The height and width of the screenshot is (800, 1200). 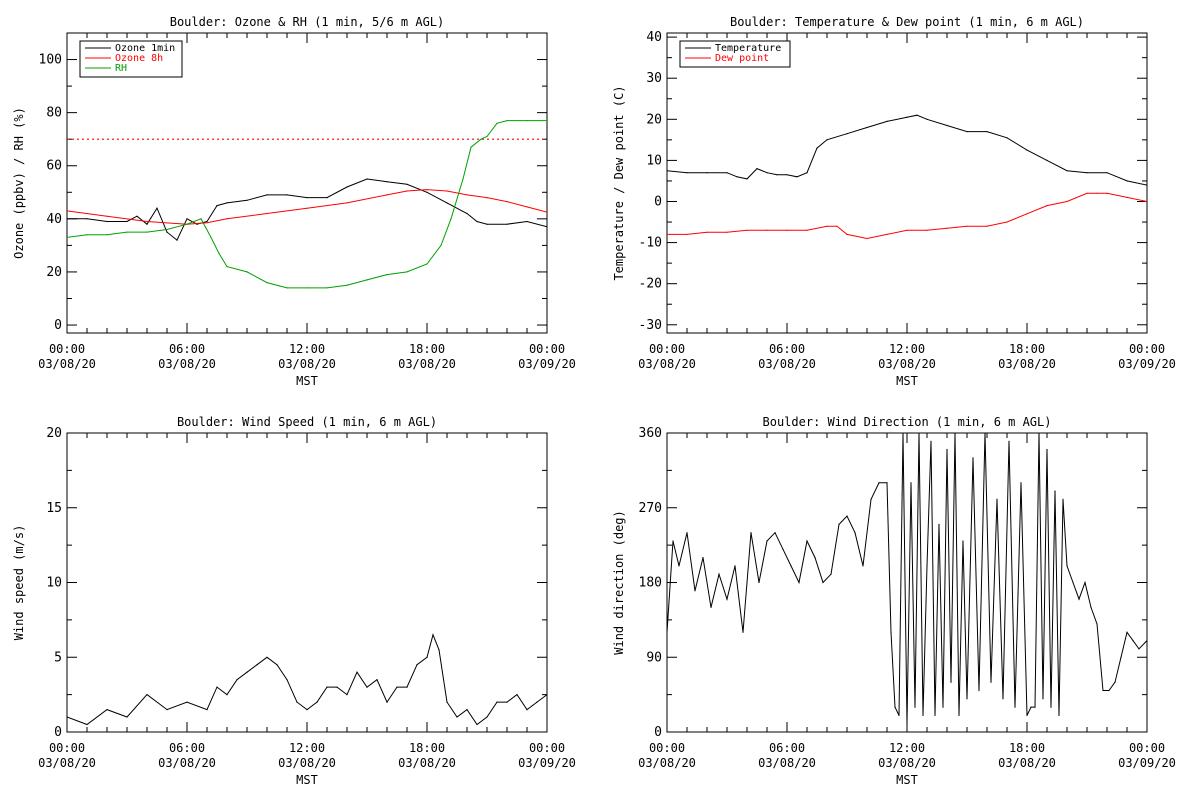 I want to click on x-tick-label-date: 03/09/20, so click(x=1147, y=364).